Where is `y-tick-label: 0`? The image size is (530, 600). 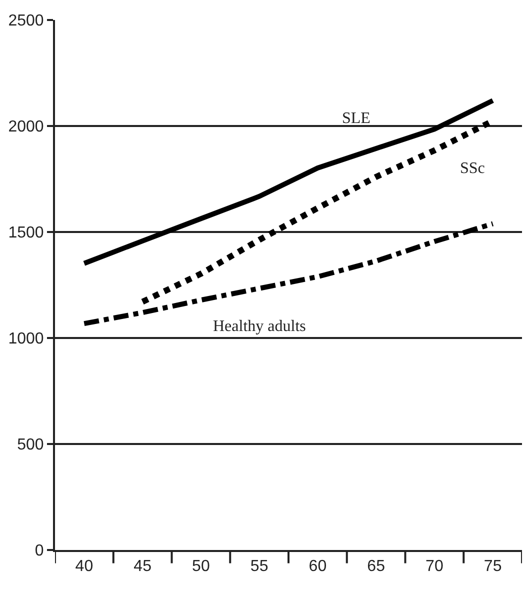
y-tick-label: 0 is located at coordinates (39, 551).